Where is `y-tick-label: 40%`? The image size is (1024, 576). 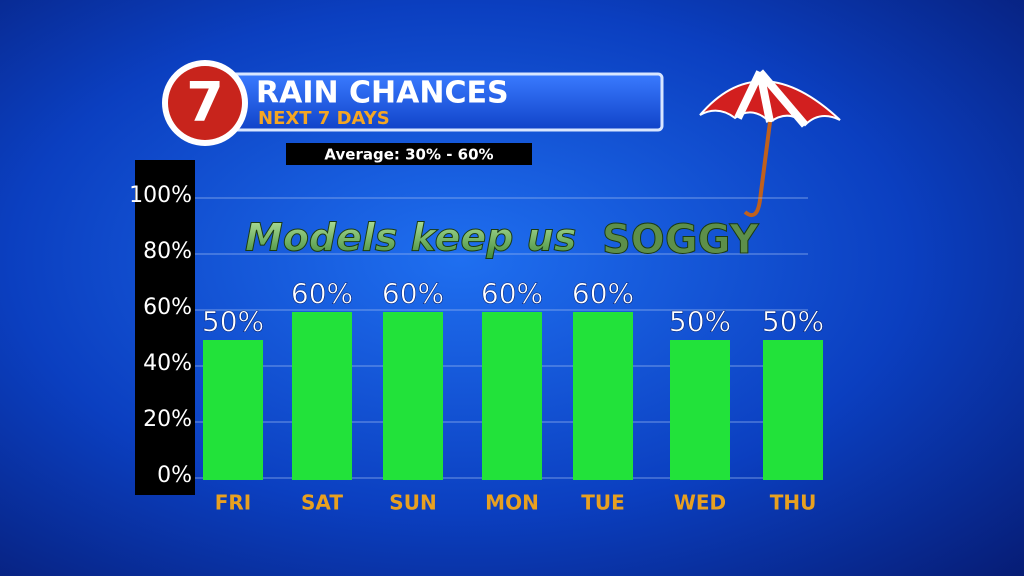
y-tick-label: 40% is located at coordinates (167, 363).